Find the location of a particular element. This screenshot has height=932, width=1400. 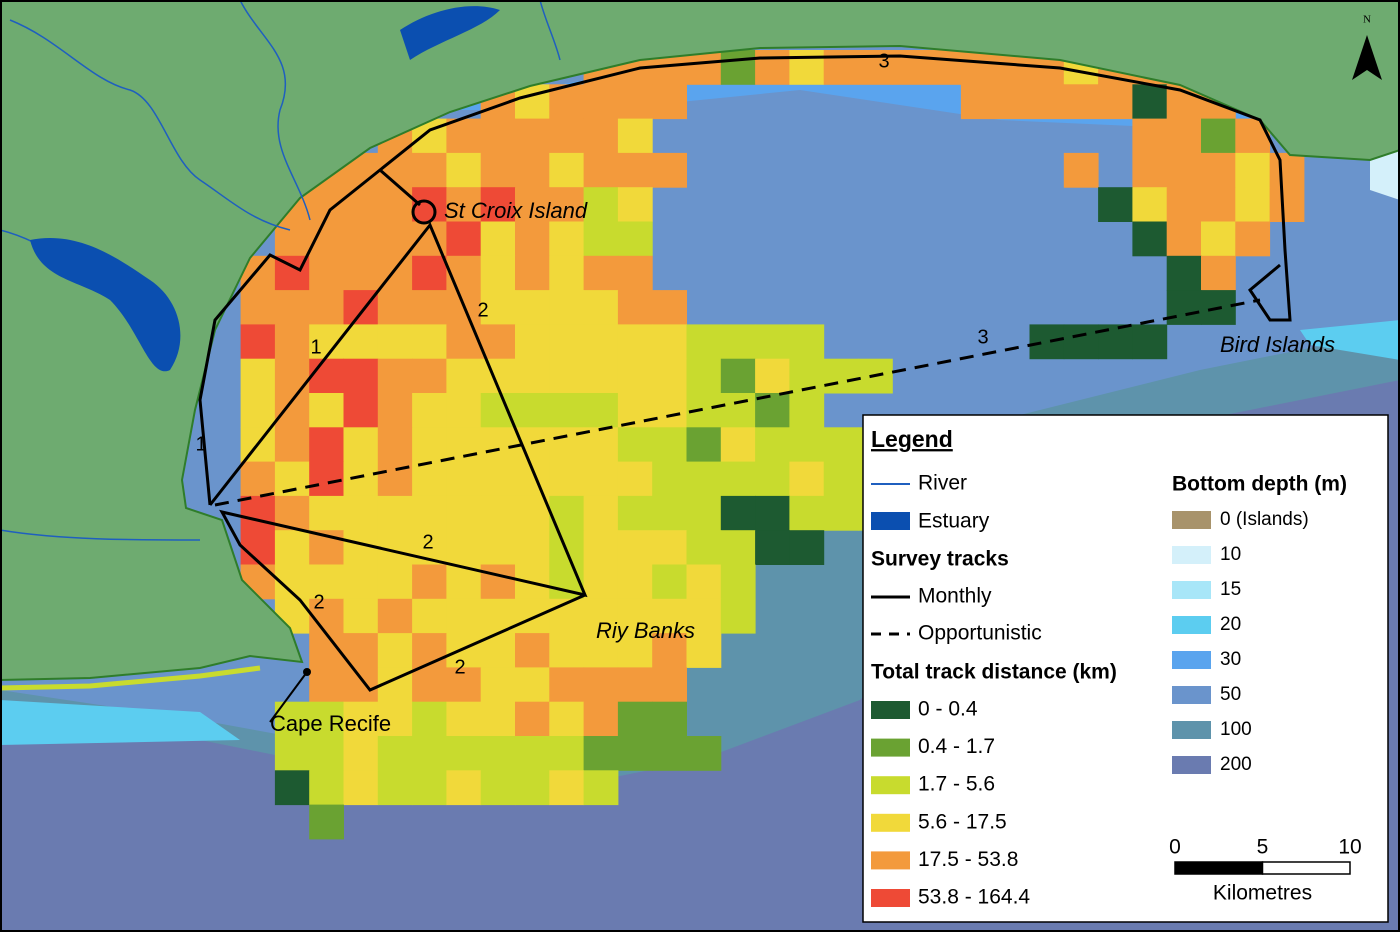

scale-segment is located at coordinates (1219, 868).